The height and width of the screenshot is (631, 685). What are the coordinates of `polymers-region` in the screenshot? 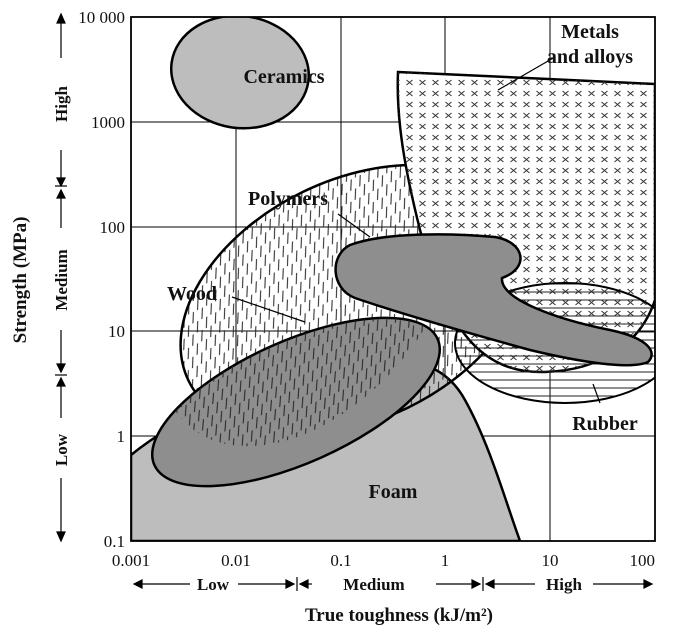 It's located at (493, 300).